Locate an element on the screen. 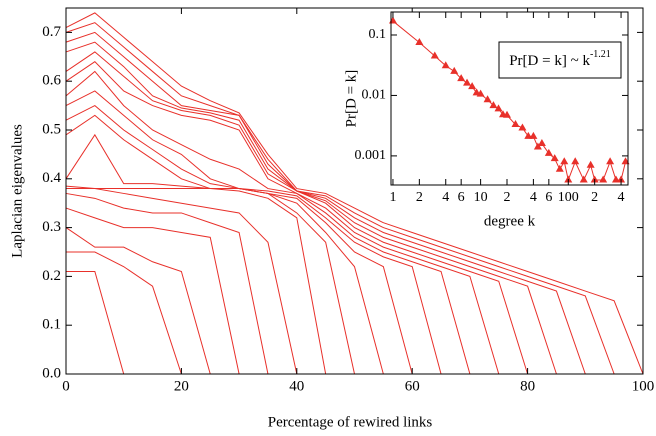 The image size is (656, 436). annotation-text: Pr[D = k] ~ k is located at coordinates (549, 61).